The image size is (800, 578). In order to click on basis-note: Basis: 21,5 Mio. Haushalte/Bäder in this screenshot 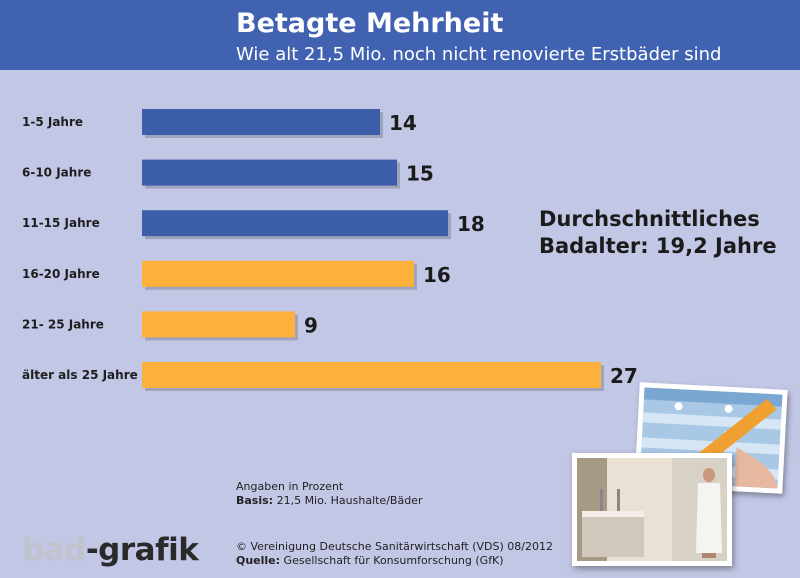, I will do `click(329, 500)`.